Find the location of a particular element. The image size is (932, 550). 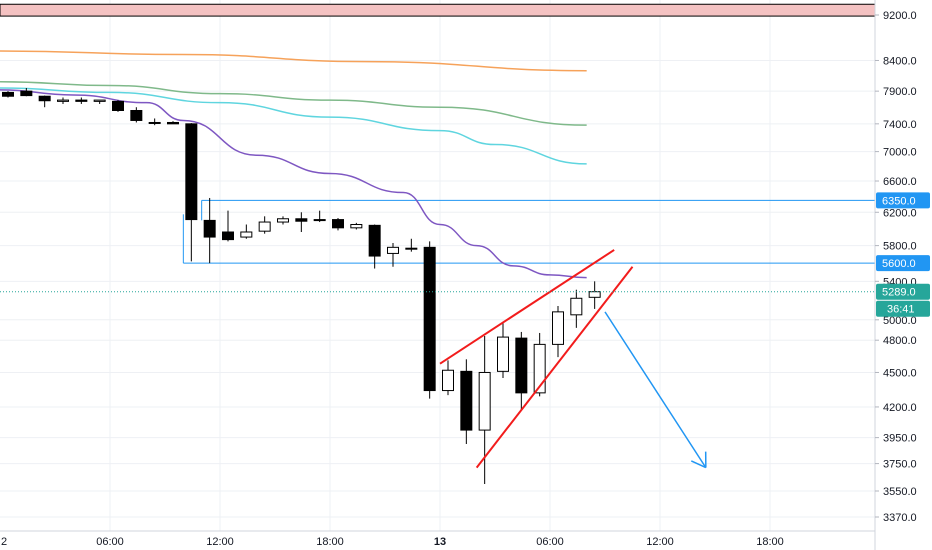

y-tick-label: 5000.0 is located at coordinates (900, 321).